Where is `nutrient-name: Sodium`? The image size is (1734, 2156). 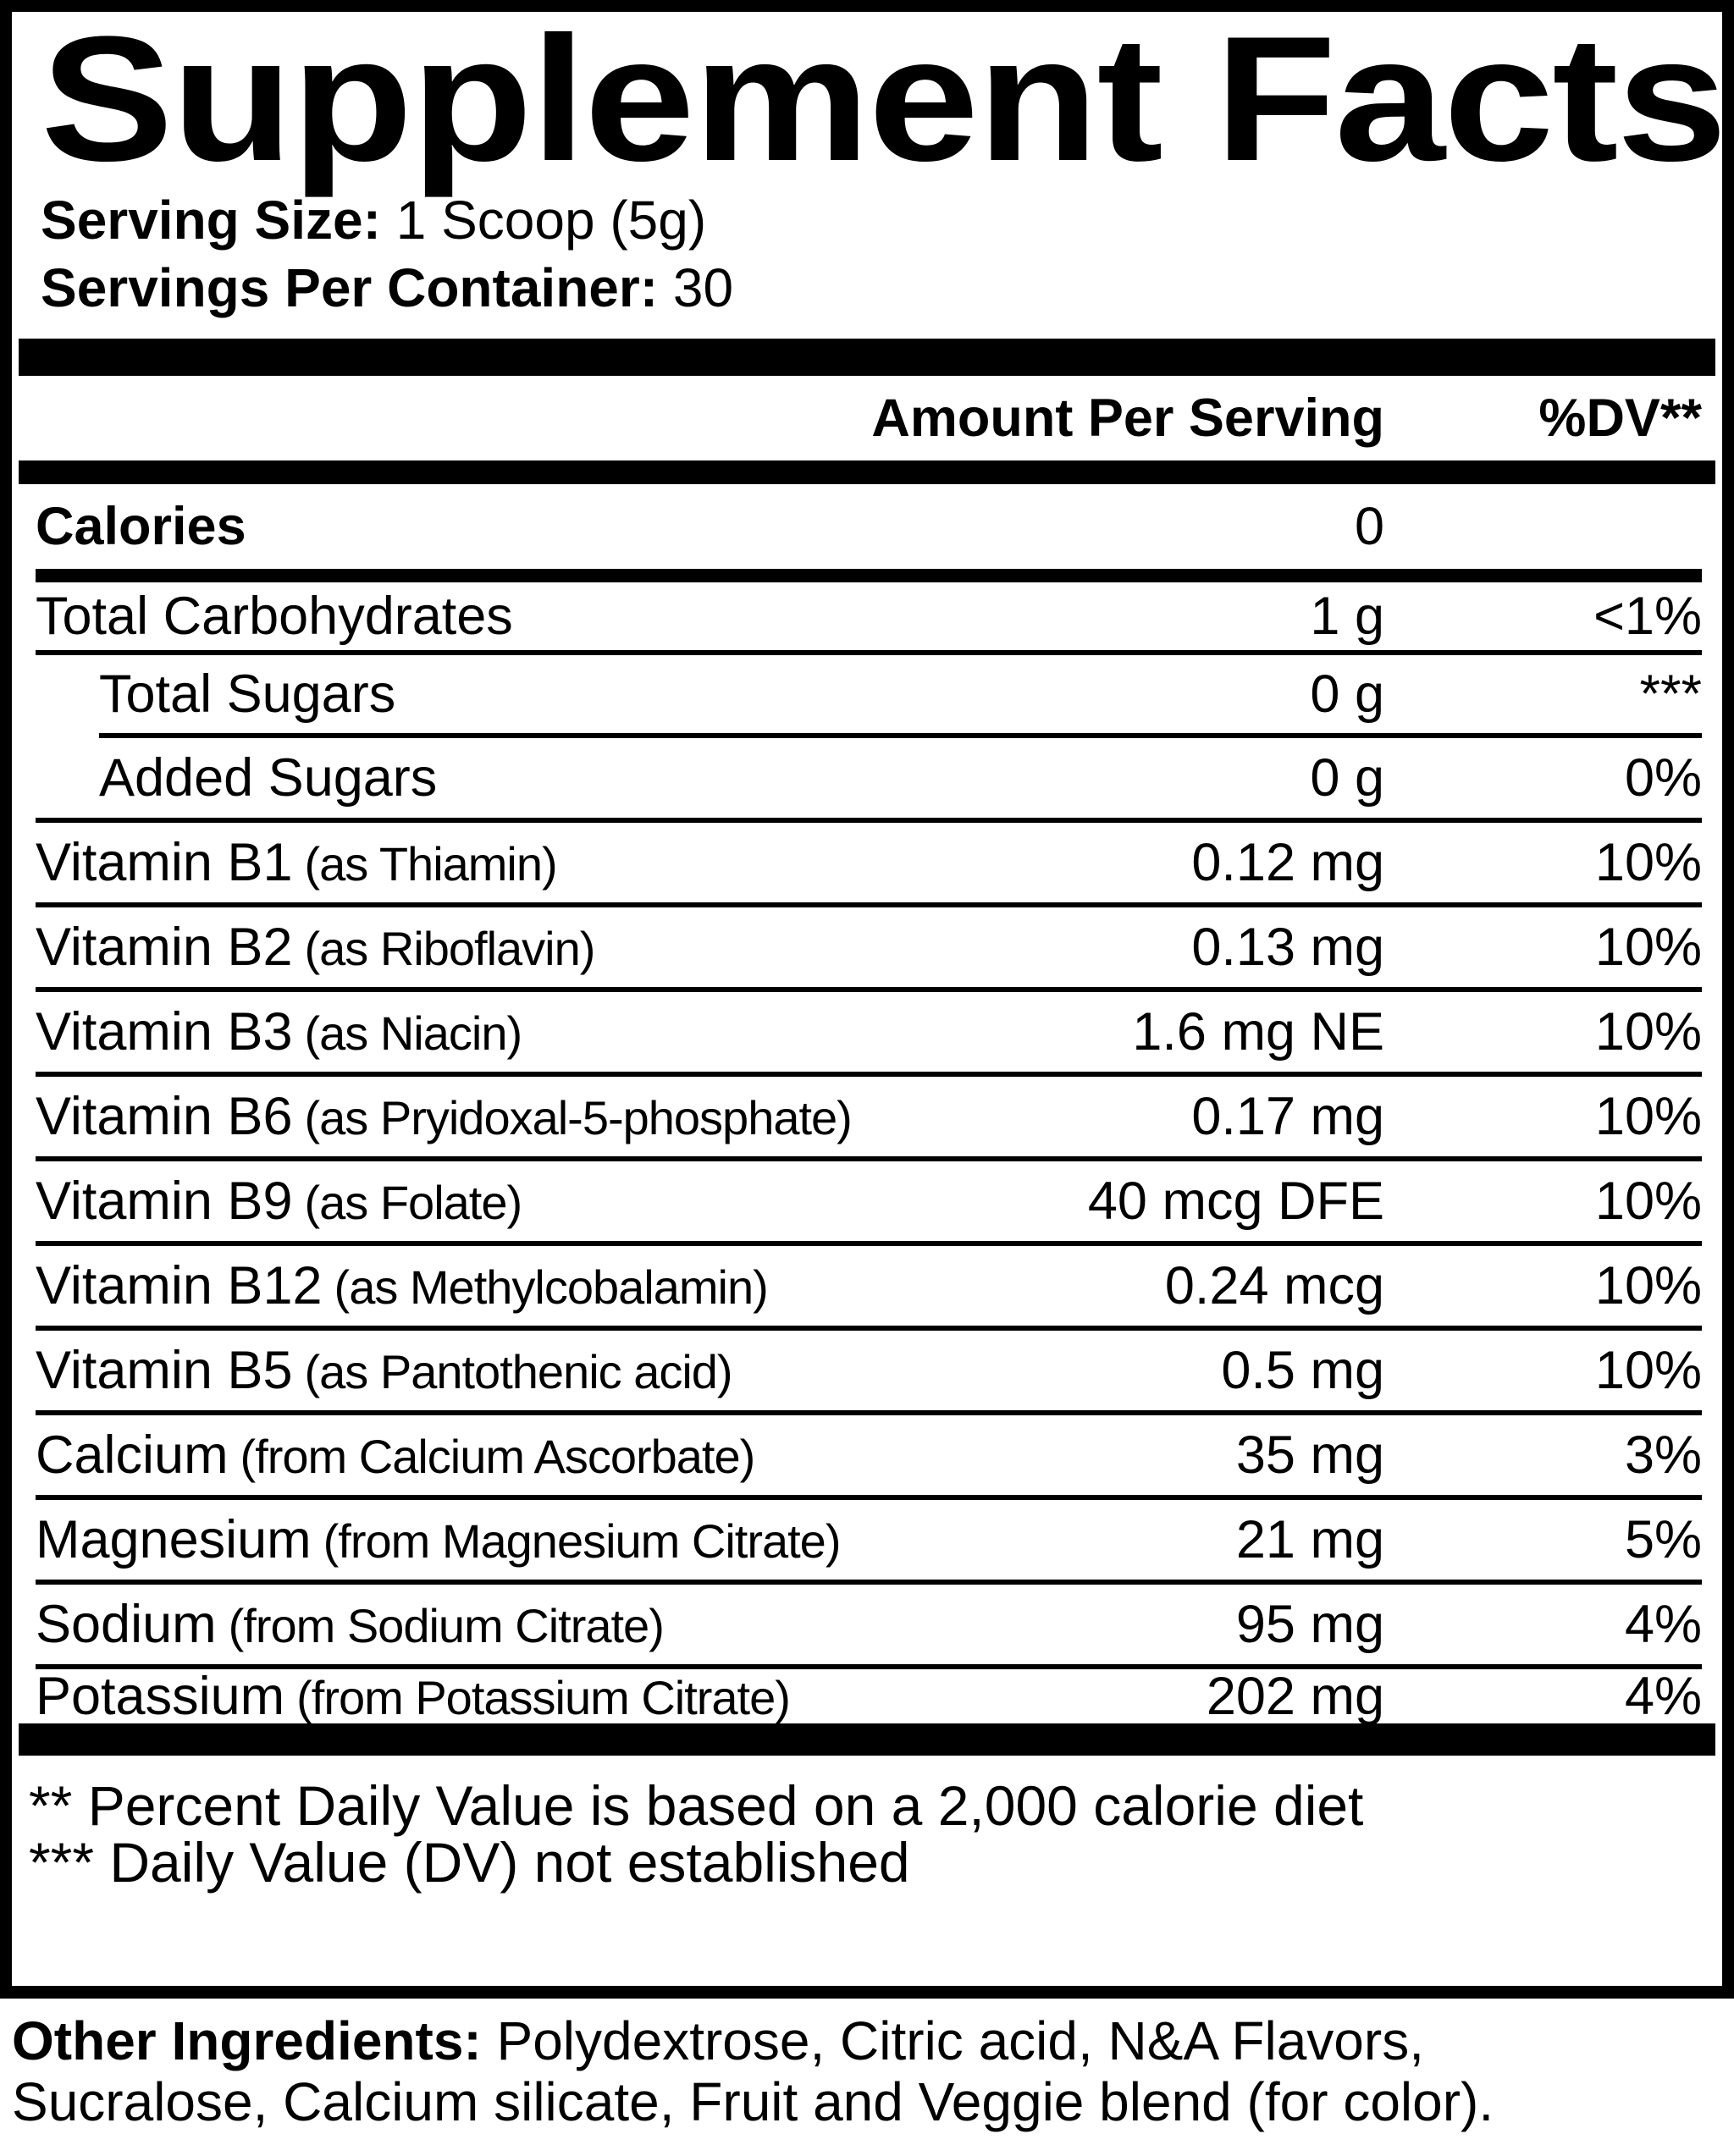 nutrient-name: Sodium is located at coordinates (126, 1624).